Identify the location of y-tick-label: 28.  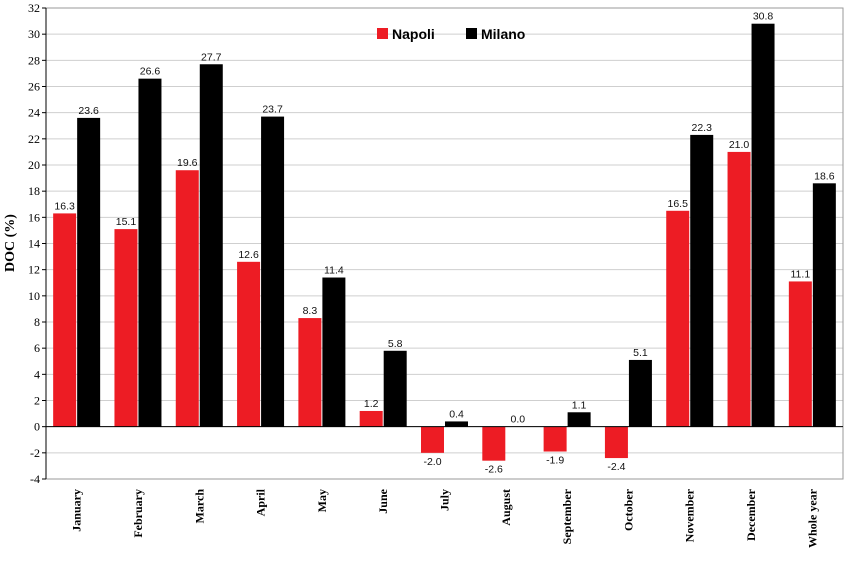
(34, 60).